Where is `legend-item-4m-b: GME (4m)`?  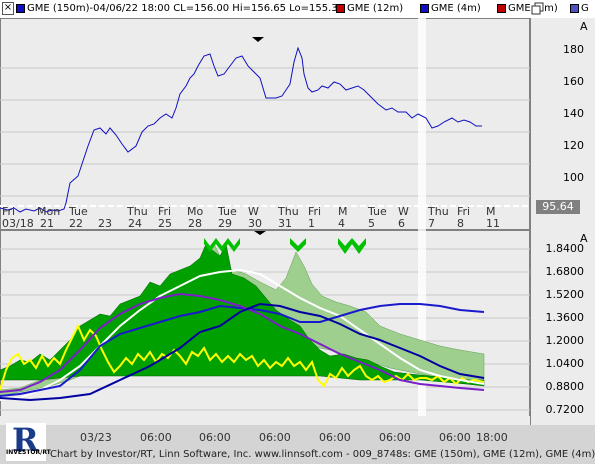
legend-item-4m-b: GME (4m) is located at coordinates (527, 9).